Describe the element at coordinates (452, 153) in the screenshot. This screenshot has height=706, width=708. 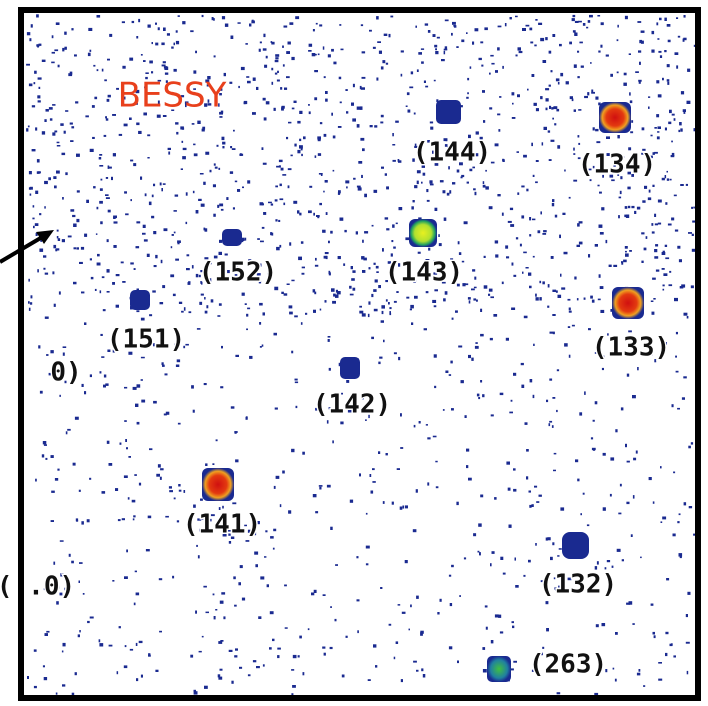
I see `spot-label: (144)` at that location.